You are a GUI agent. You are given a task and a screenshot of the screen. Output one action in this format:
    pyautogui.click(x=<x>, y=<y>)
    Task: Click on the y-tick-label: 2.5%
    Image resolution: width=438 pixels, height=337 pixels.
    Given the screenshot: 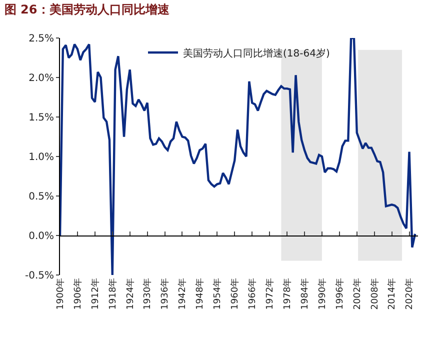 What is the action you would take?
    pyautogui.click(x=41, y=39)
    